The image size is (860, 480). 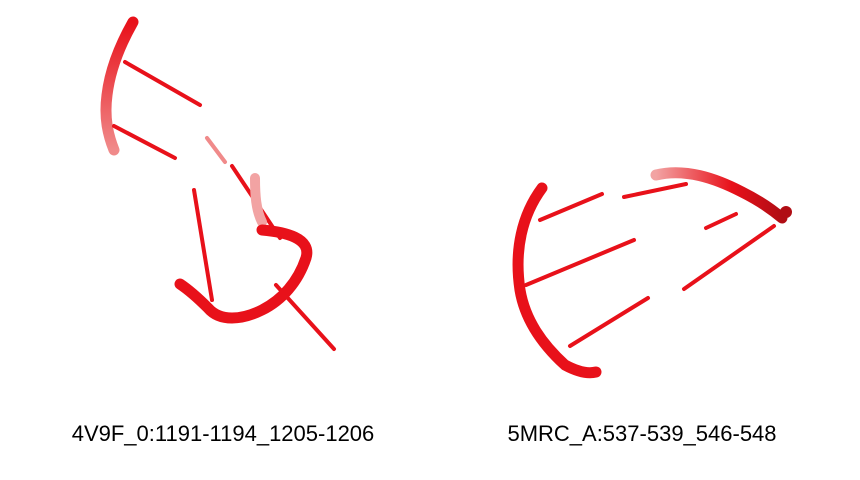 I want to click on backbone-end, so click(x=786, y=212).